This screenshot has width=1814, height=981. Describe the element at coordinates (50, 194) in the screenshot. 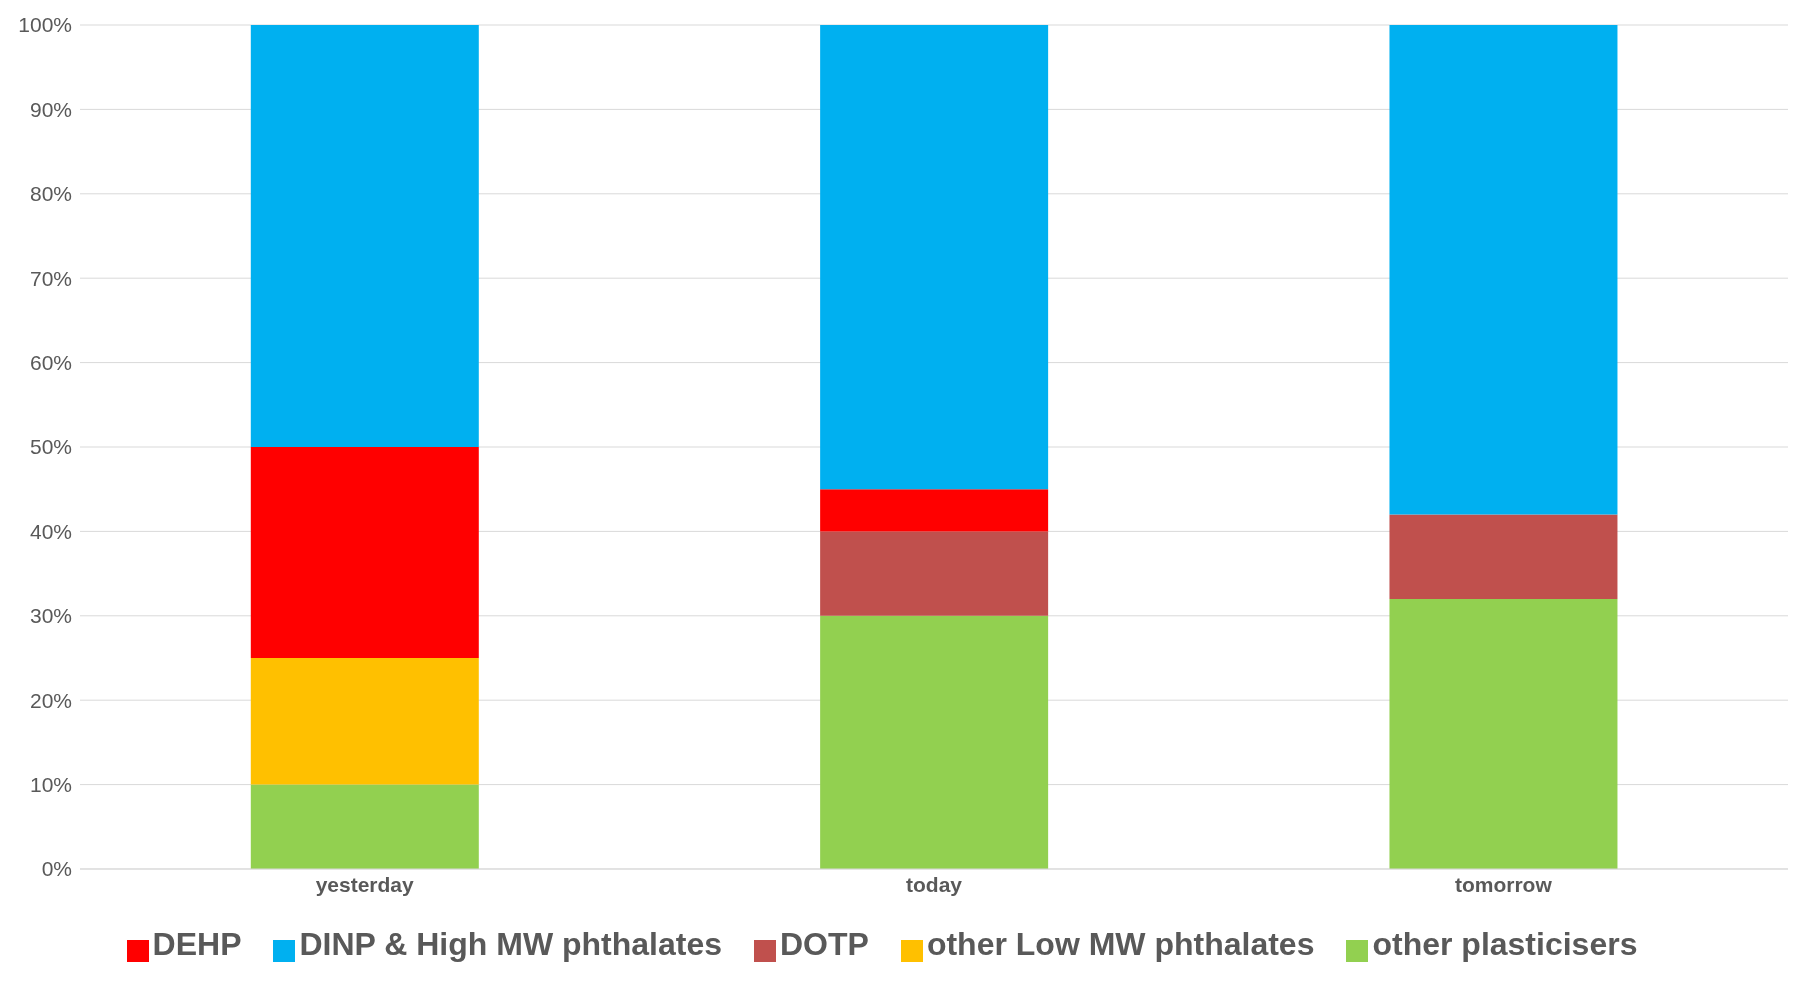

I see `y-tick-label: 80%` at that location.